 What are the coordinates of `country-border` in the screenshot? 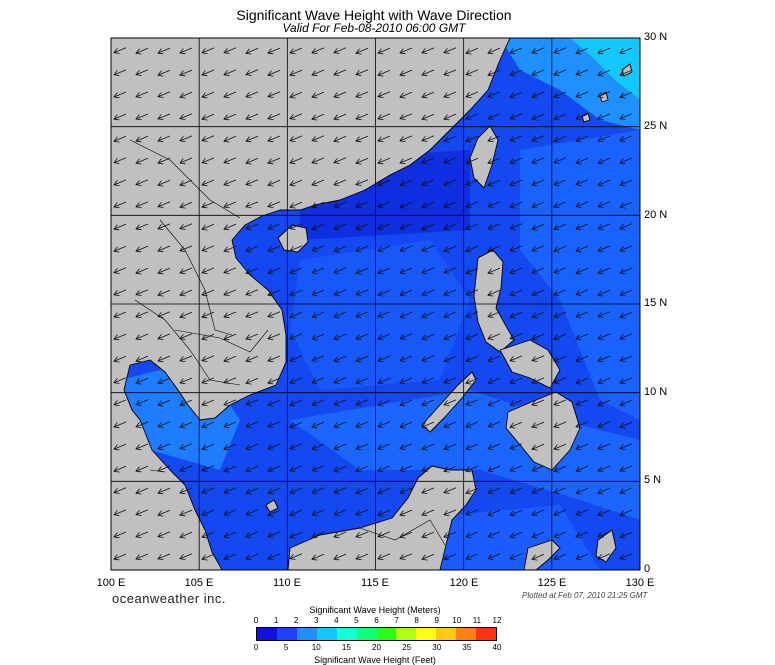 It's located at (187, 342).